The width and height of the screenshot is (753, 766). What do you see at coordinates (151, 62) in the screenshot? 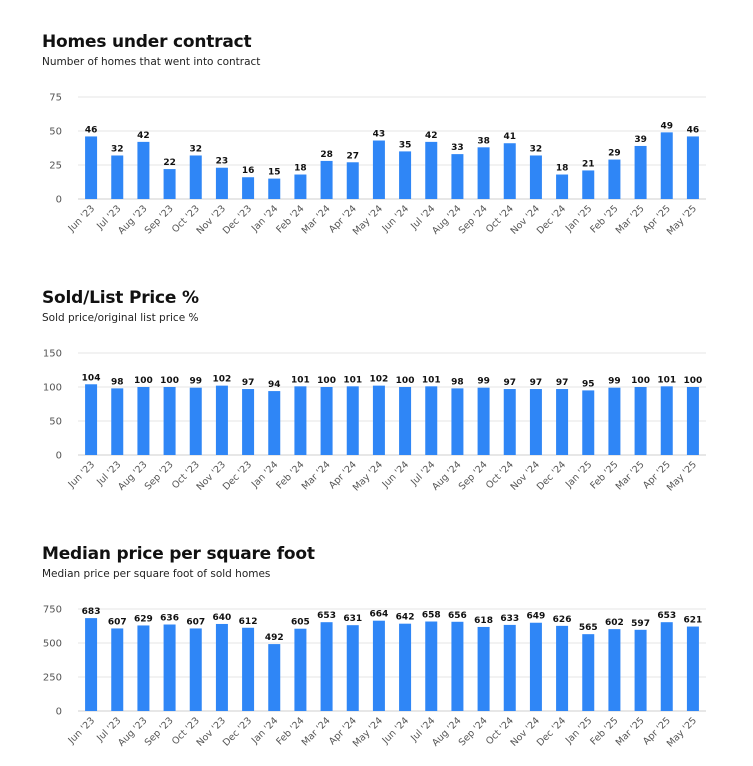
I see `chart-subtitle: Number of homes that went into contract` at bounding box center [151, 62].